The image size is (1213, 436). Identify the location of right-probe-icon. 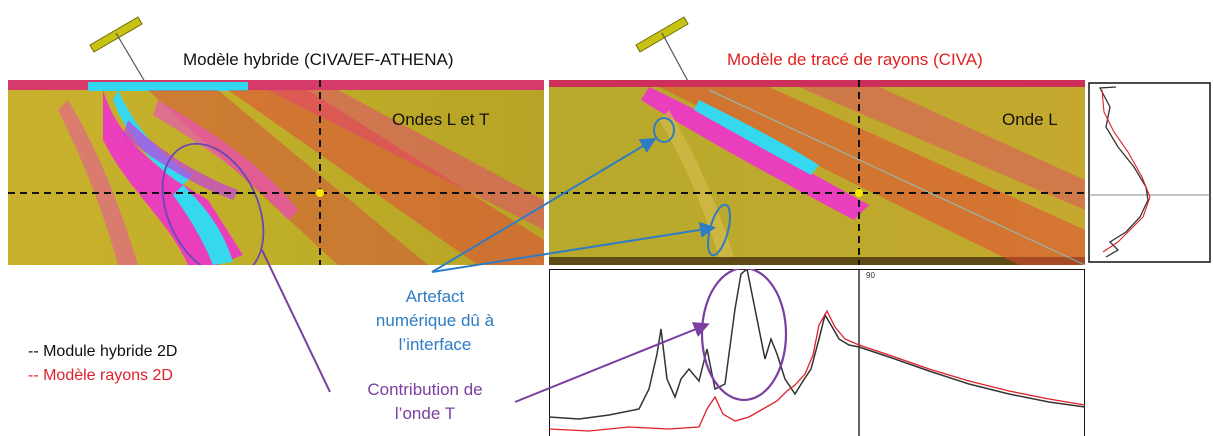
(663, 51).